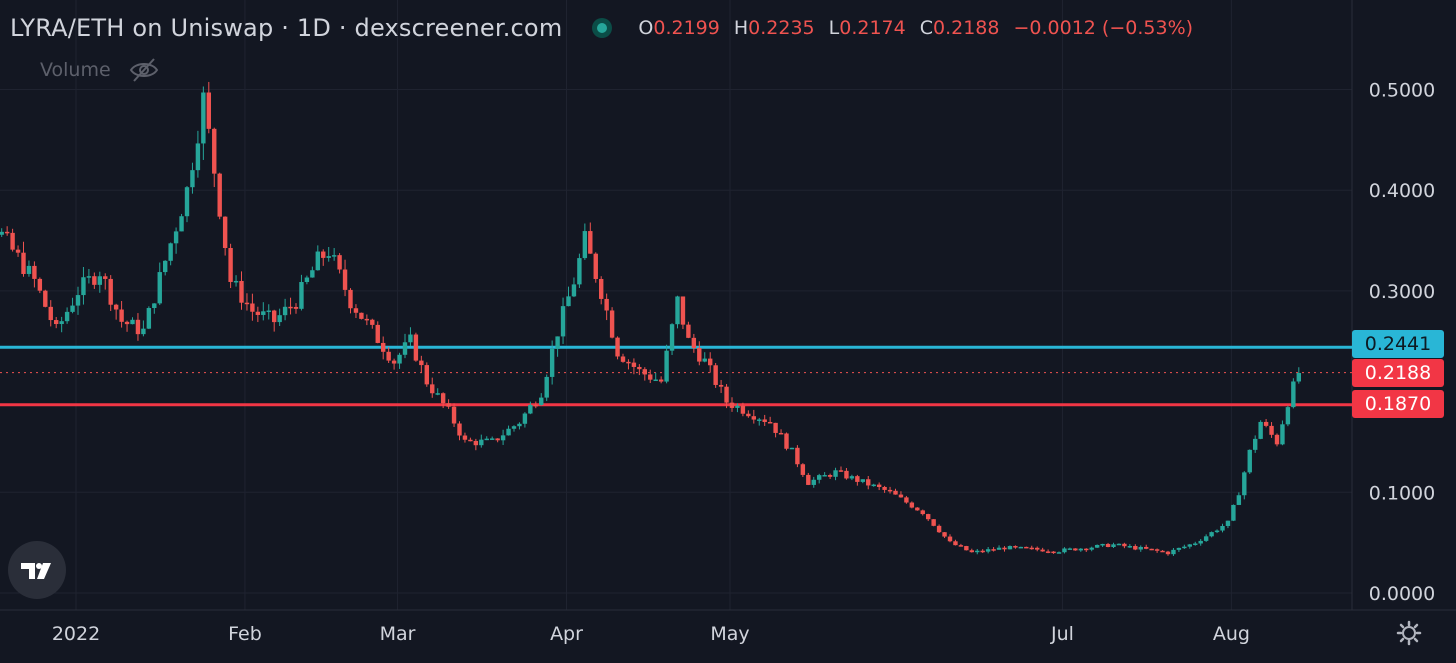 The image size is (1456, 663). I want to click on time-axis: 2022 Feb Mar Apr May Jul Aug, so click(651, 634).